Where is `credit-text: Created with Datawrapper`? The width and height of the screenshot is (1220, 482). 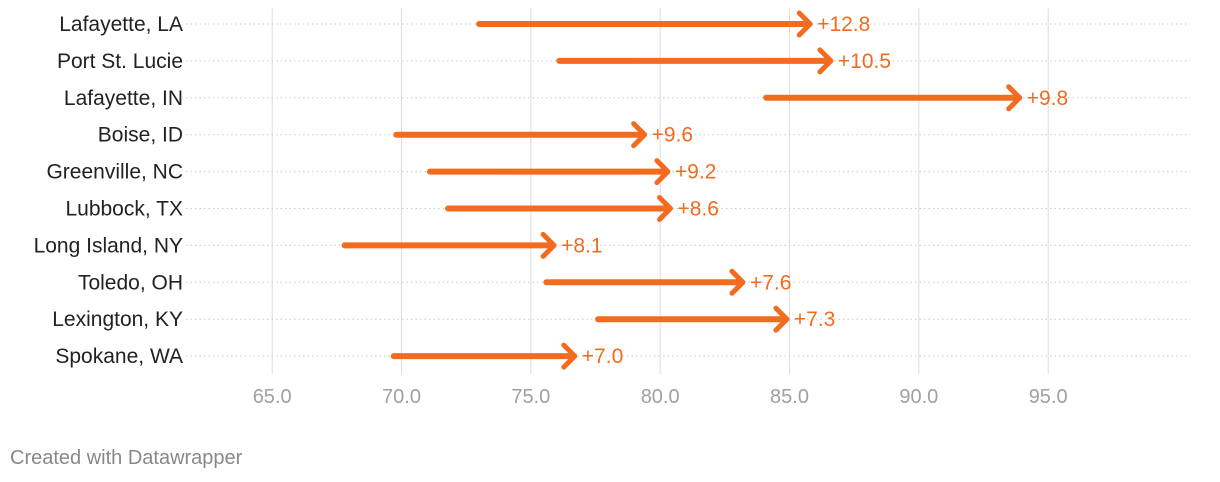
credit-text: Created with Datawrapper is located at coordinates (126, 458).